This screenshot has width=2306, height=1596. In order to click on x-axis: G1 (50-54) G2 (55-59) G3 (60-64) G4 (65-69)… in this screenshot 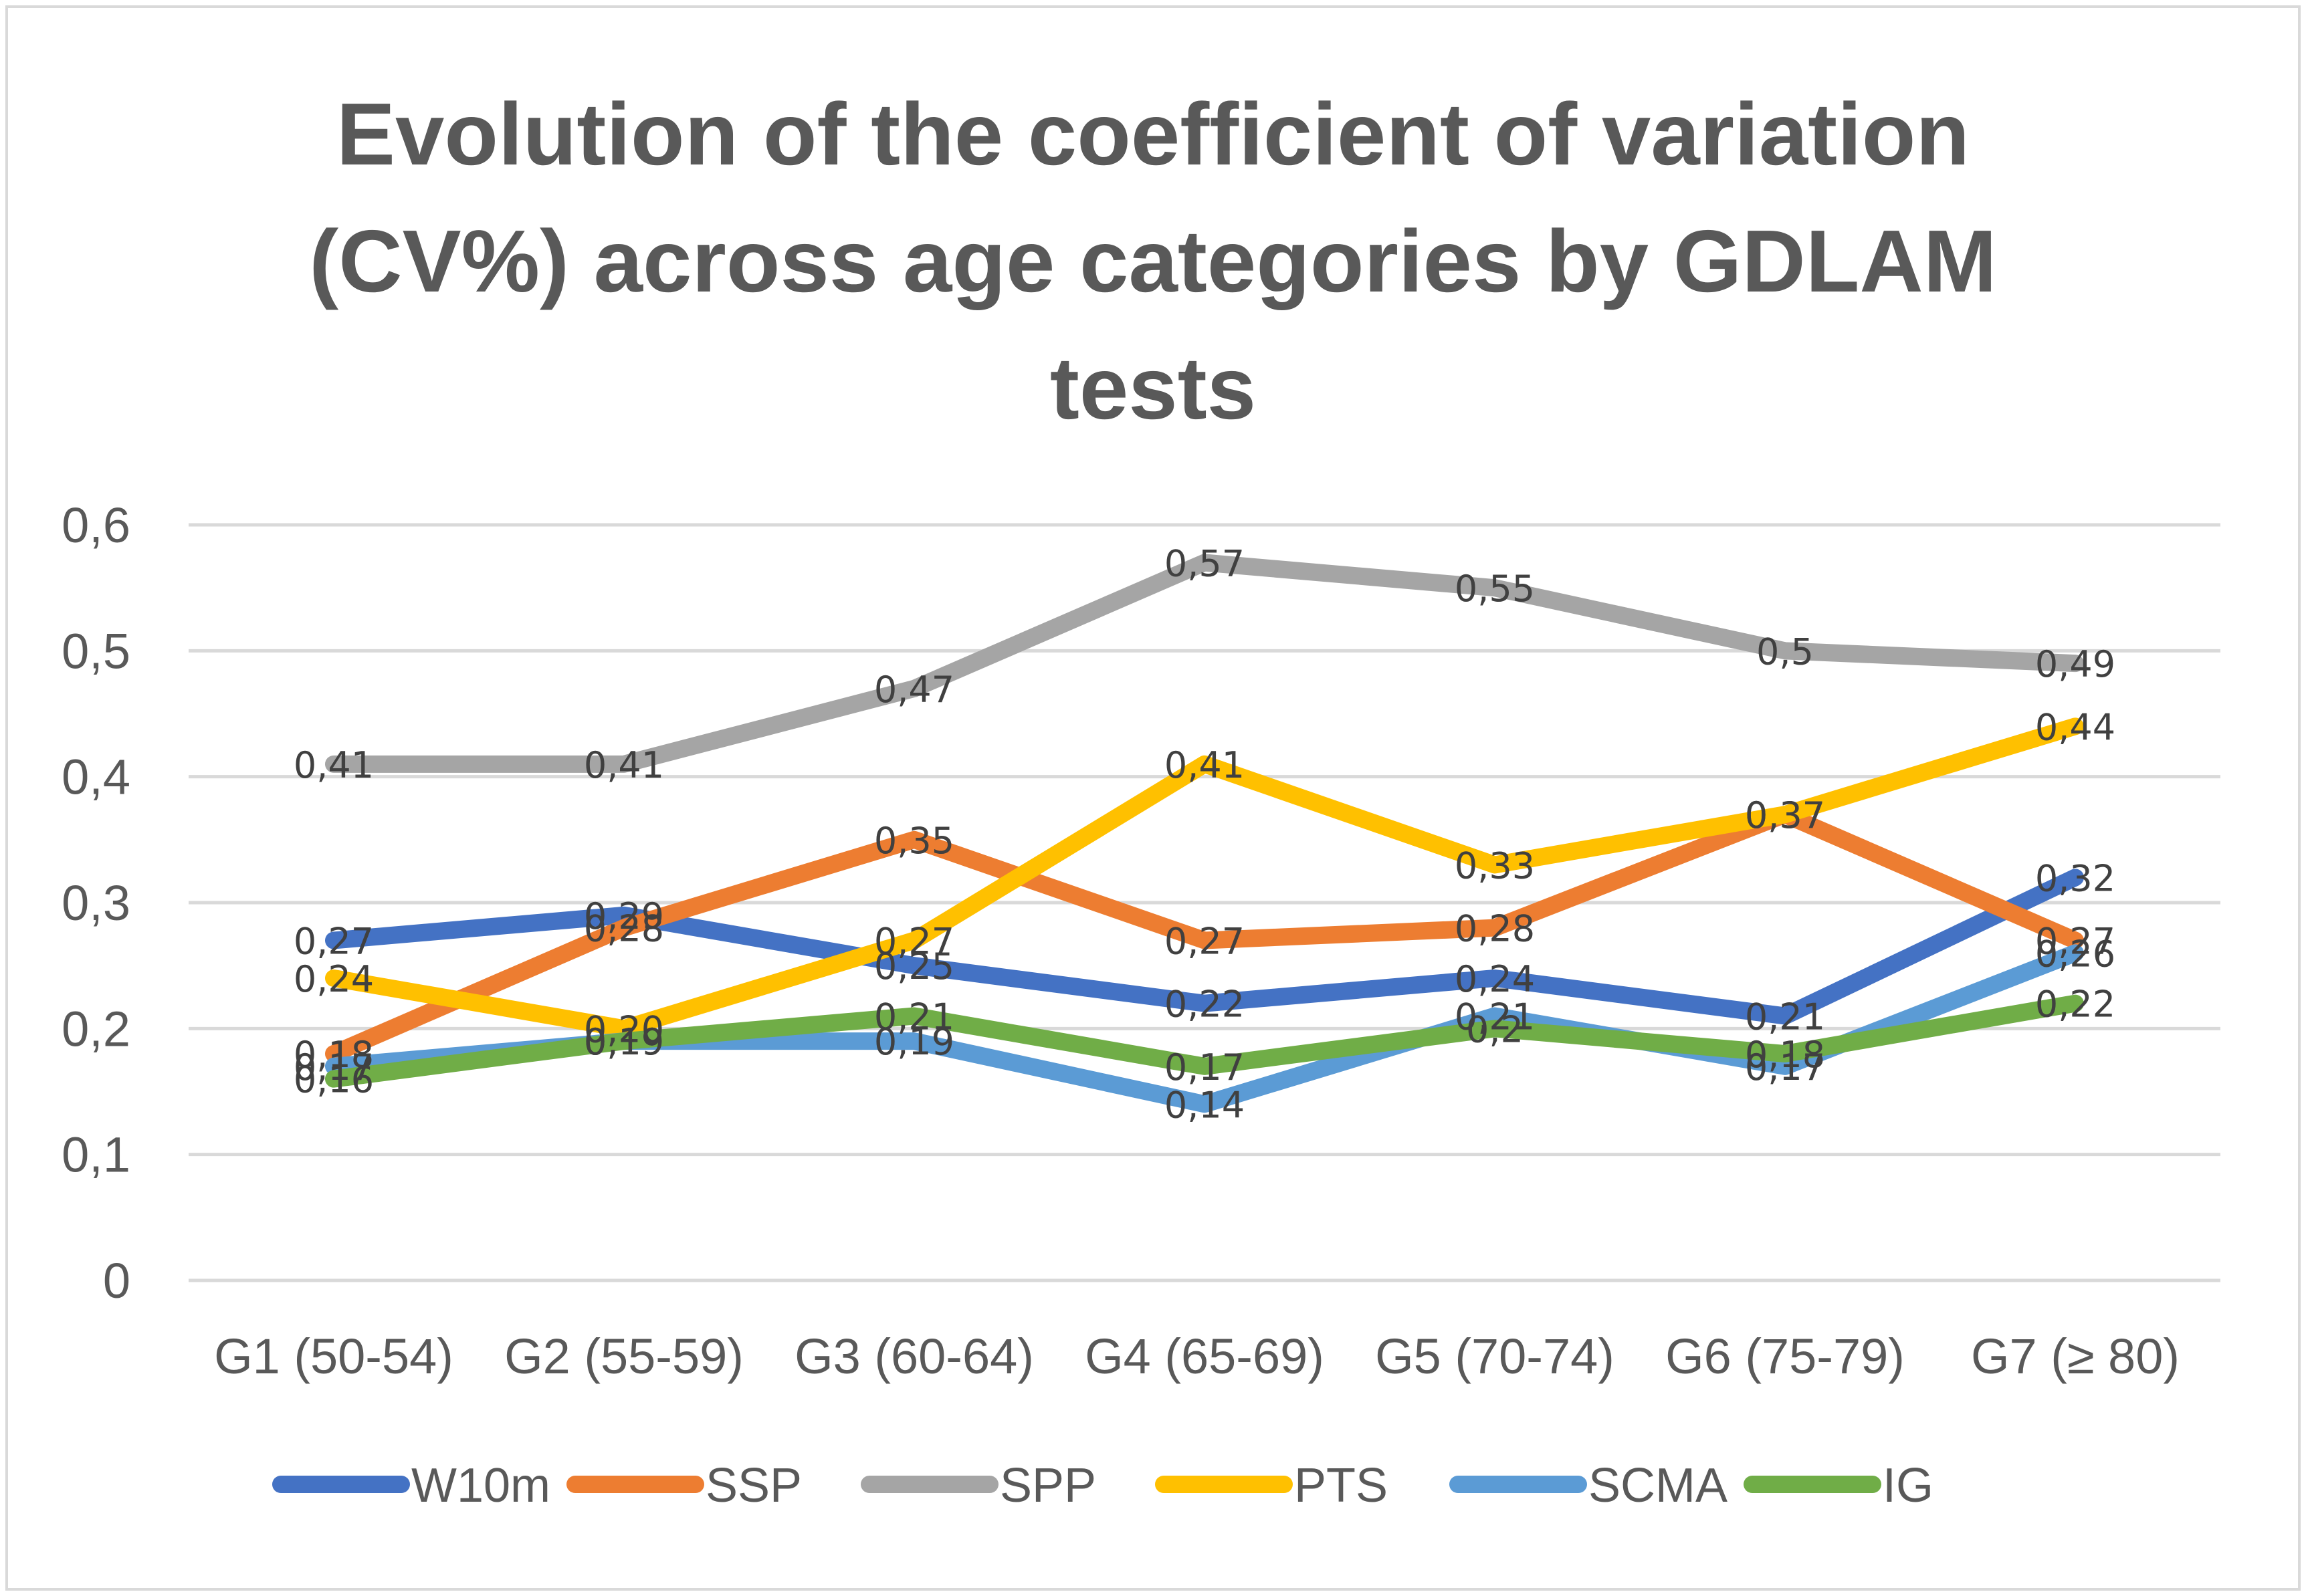, I will do `click(1197, 1356)`.